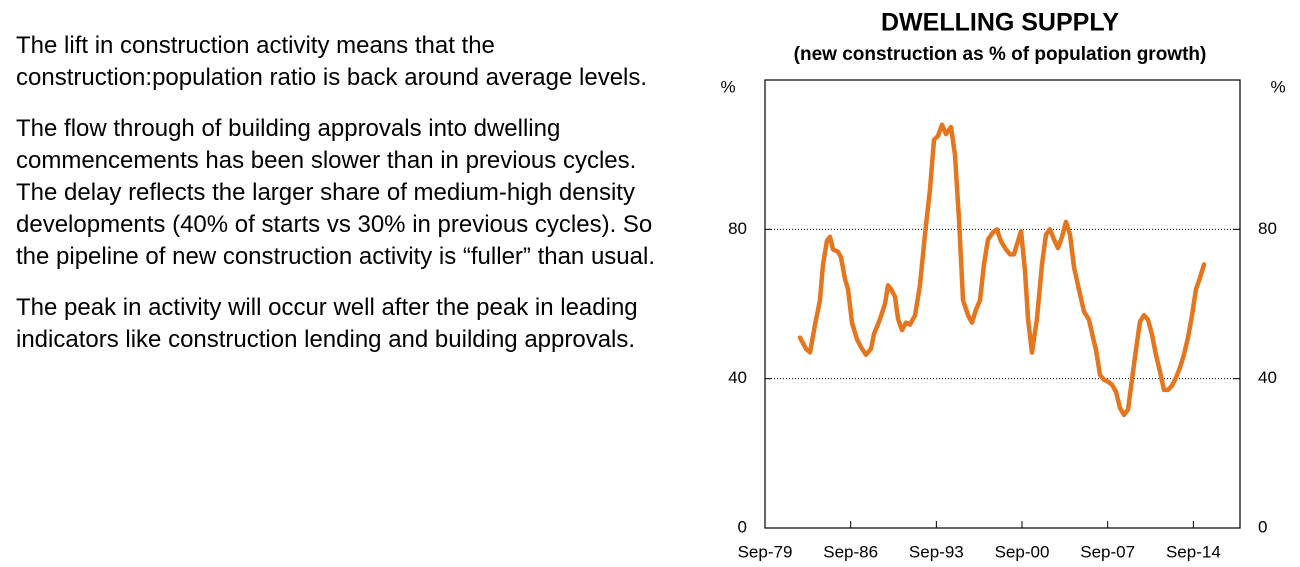 Image resolution: width=1300 pixels, height=567 pixels. What do you see at coordinates (1022, 551) in the screenshot?
I see `x-tick-label: Sep-00` at bounding box center [1022, 551].